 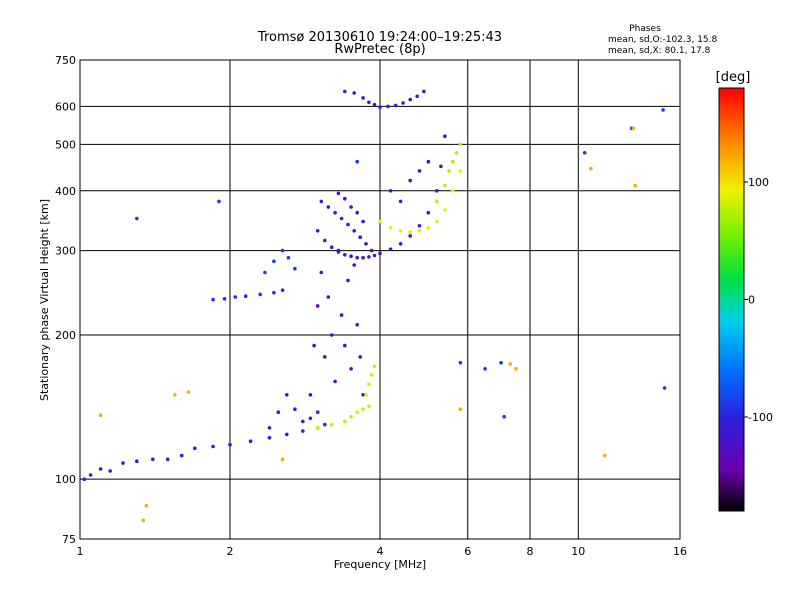 What do you see at coordinates (379, 49) in the screenshot?
I see `chart-subtitle: RwPretec (8p)` at bounding box center [379, 49].